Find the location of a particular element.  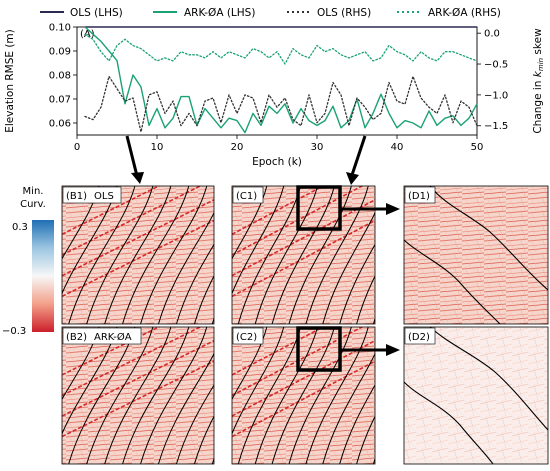

contours-d2 is located at coordinates (476, 395).